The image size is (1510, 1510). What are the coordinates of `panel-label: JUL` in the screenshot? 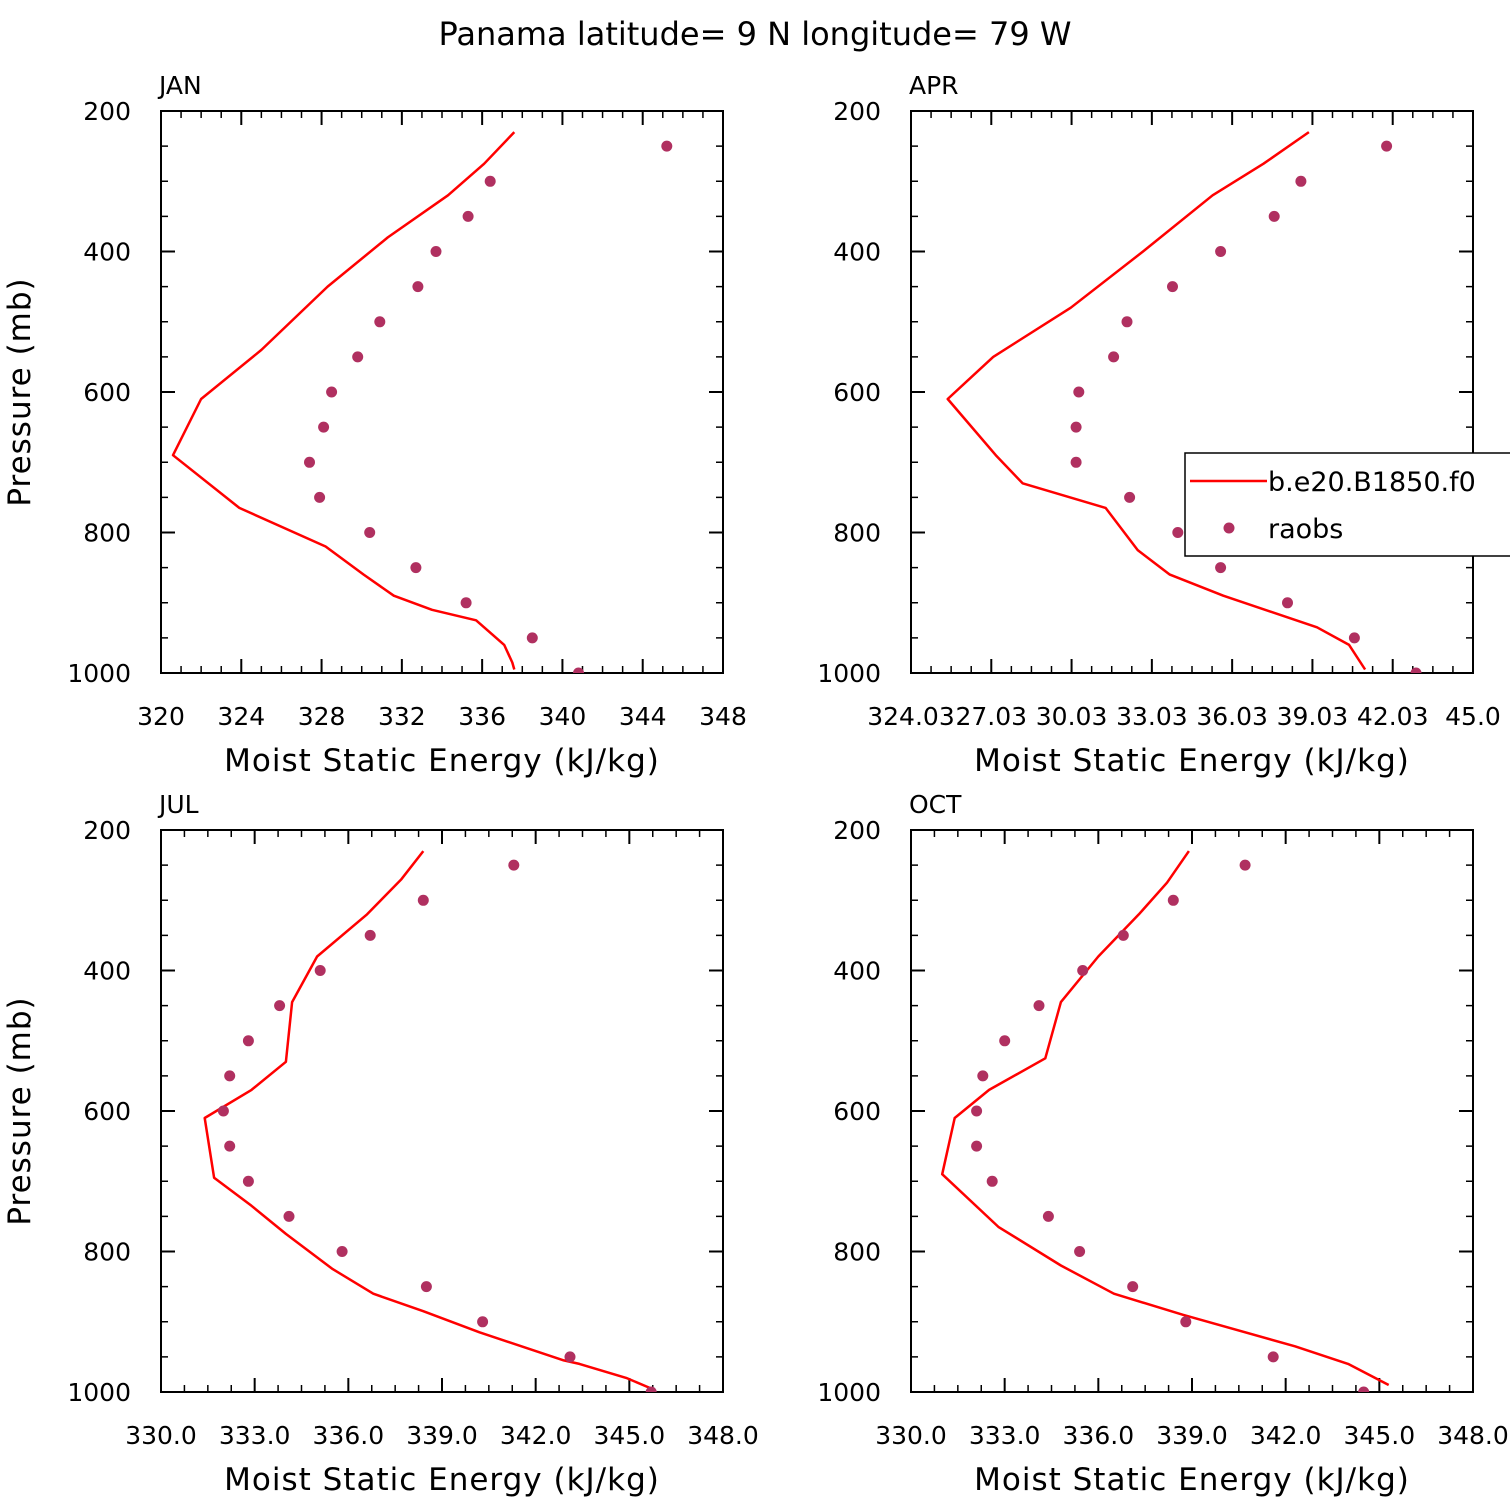 It's located at (178, 804).